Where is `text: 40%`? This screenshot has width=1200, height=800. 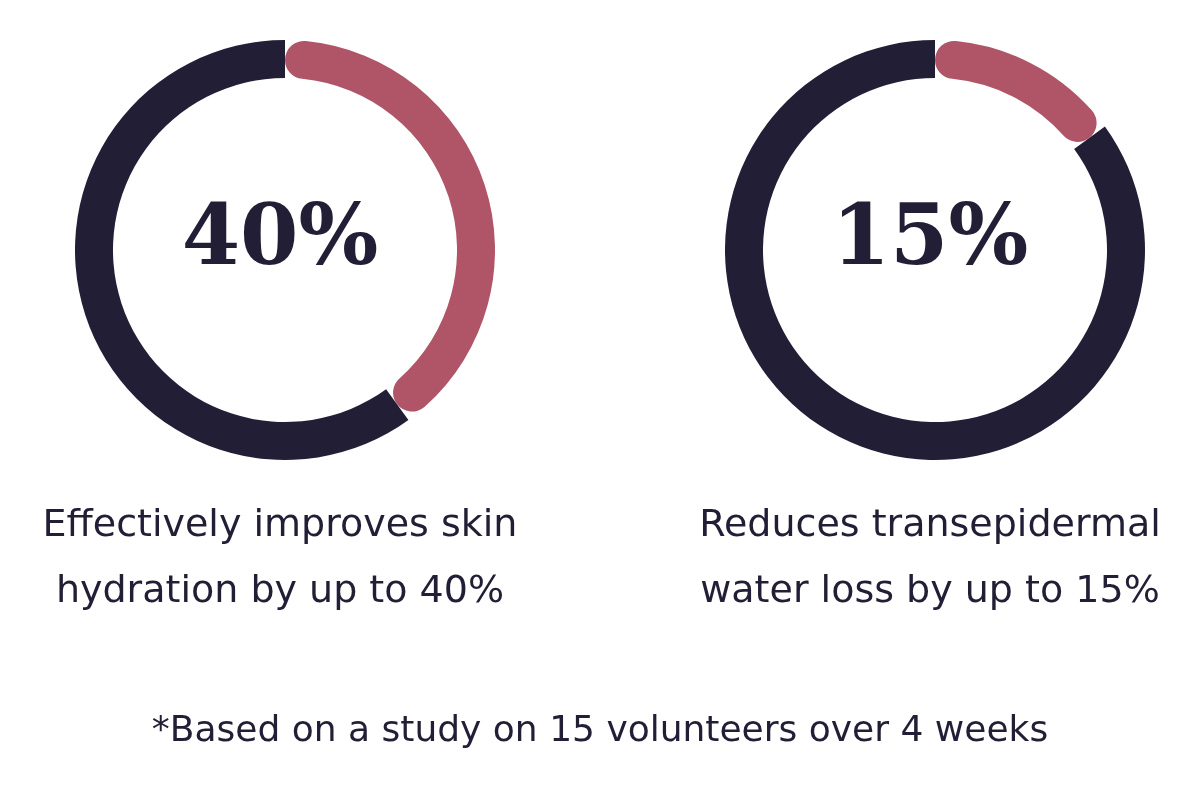 text: 40% is located at coordinates (280, 234).